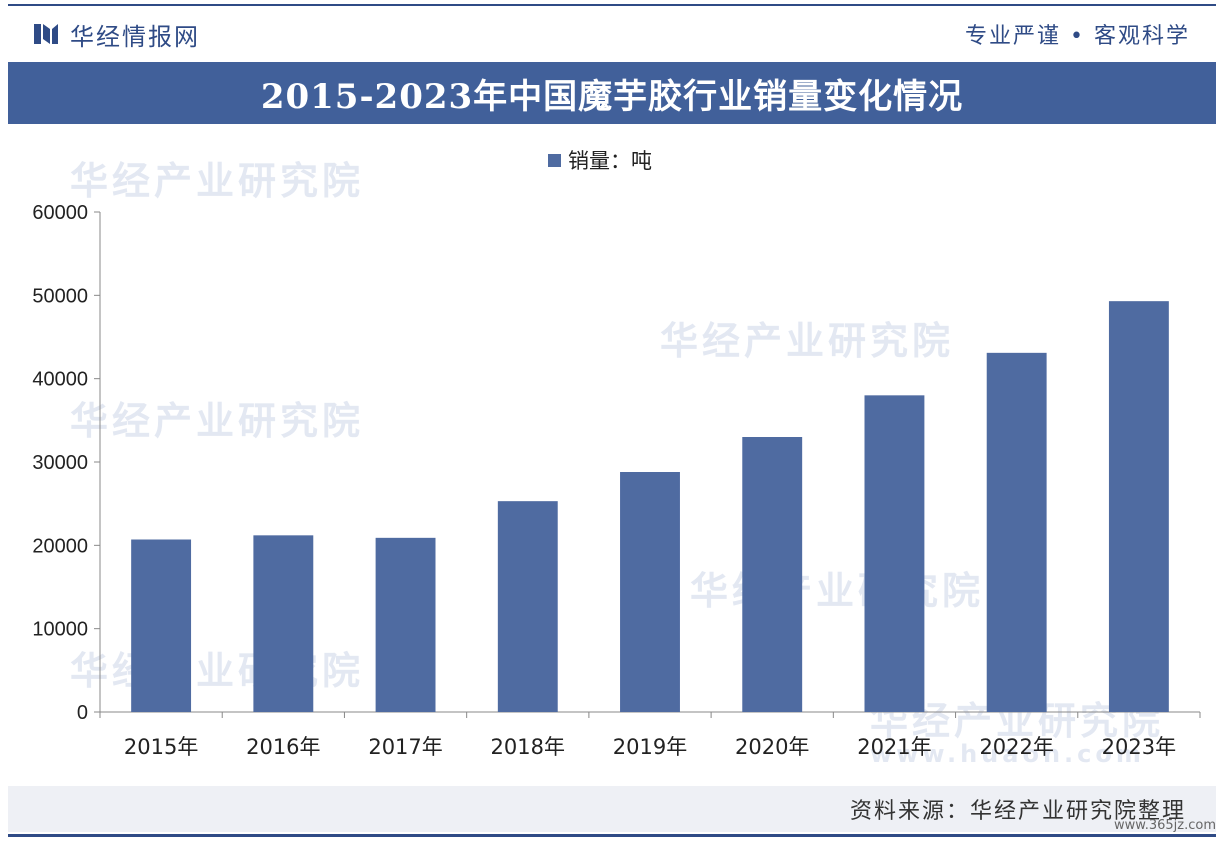  I want to click on y-tick-label: 50000, so click(60, 296).